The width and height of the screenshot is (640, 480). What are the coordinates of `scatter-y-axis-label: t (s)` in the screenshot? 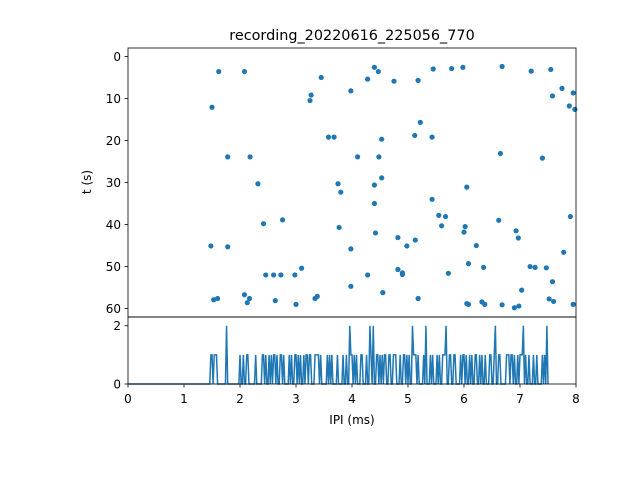 It's located at (87, 182).